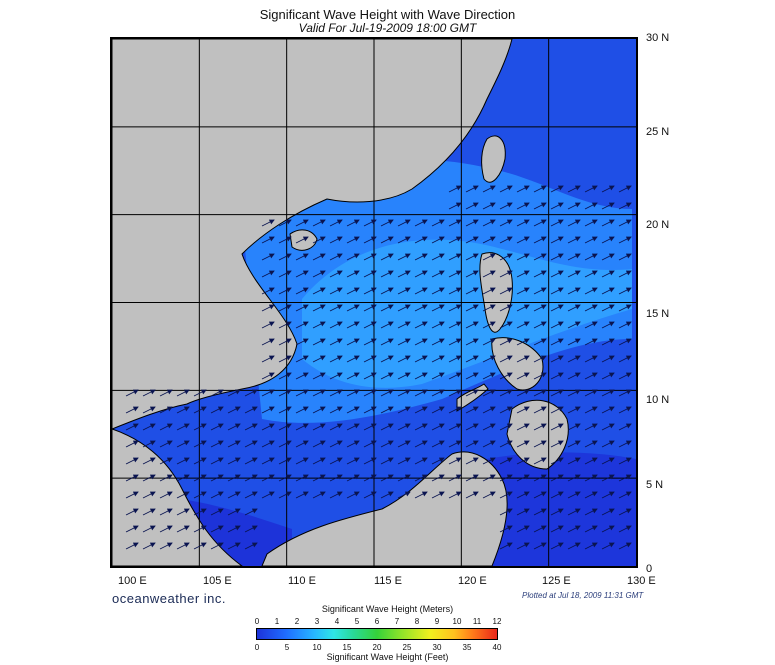 The width and height of the screenshot is (775, 665). I want to click on x-tick-120: 120 E, so click(472, 581).